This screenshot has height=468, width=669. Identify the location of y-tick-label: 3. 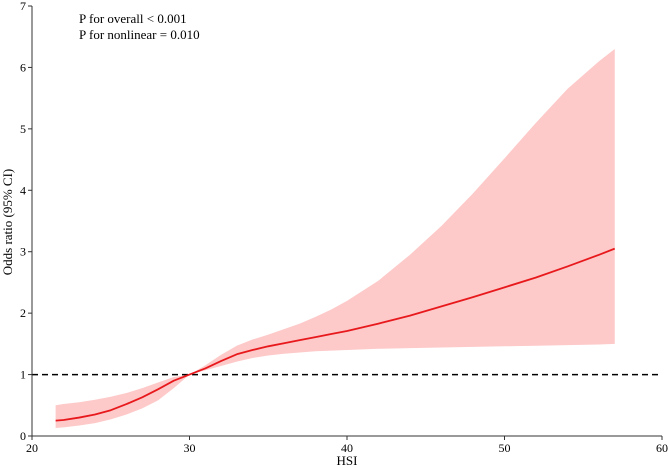
(23, 252).